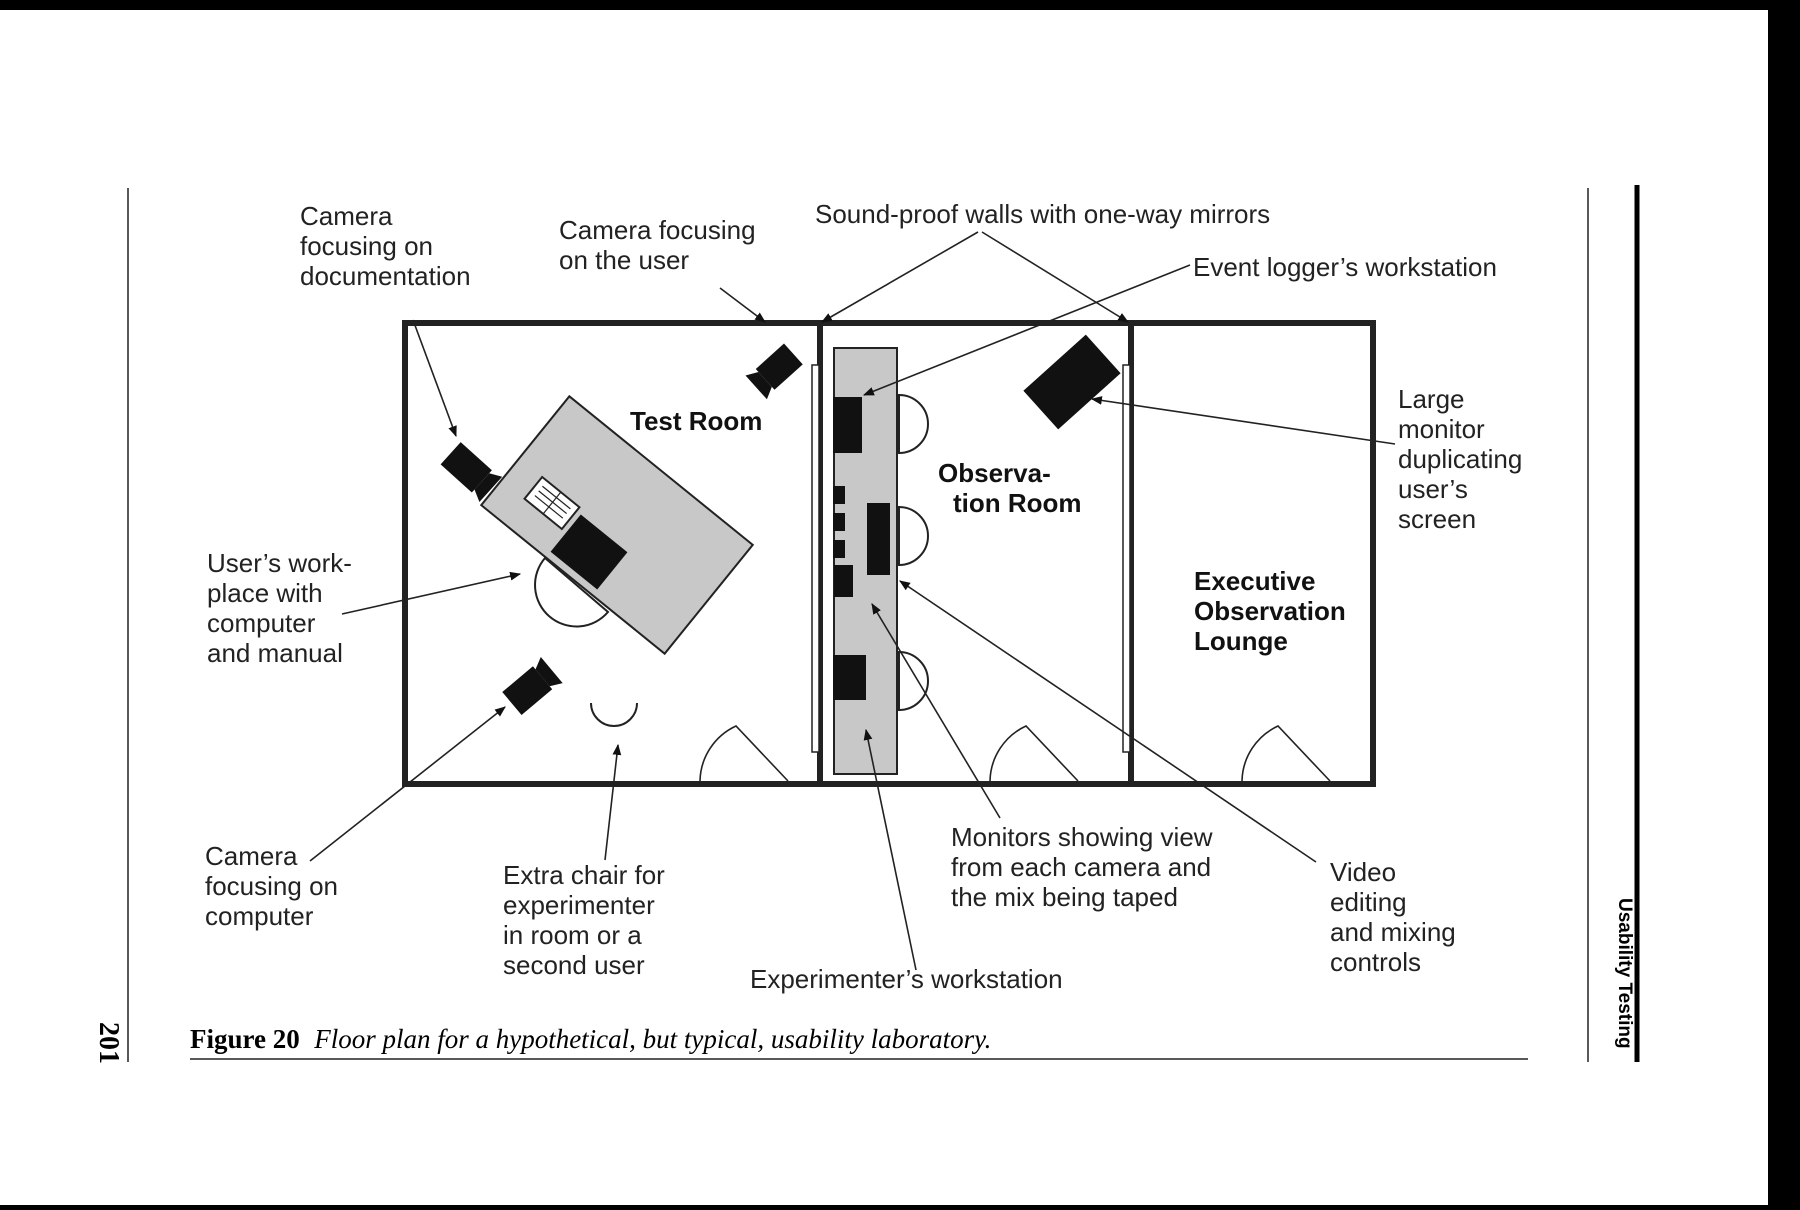 The image size is (1800, 1210). I want to click on doors, so click(1015, 753).